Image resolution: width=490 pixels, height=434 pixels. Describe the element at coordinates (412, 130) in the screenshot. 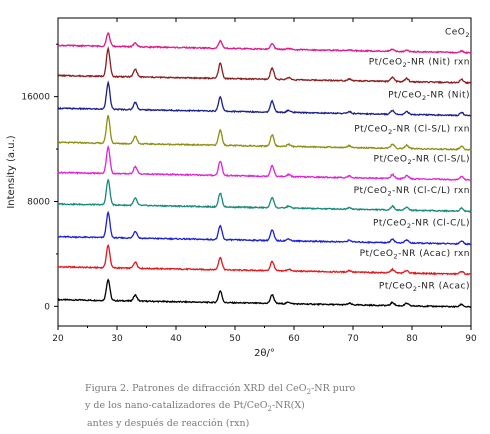

I see `series-label-6: Pt/CeO2-NR (Cl-S/L) rxn` at that location.